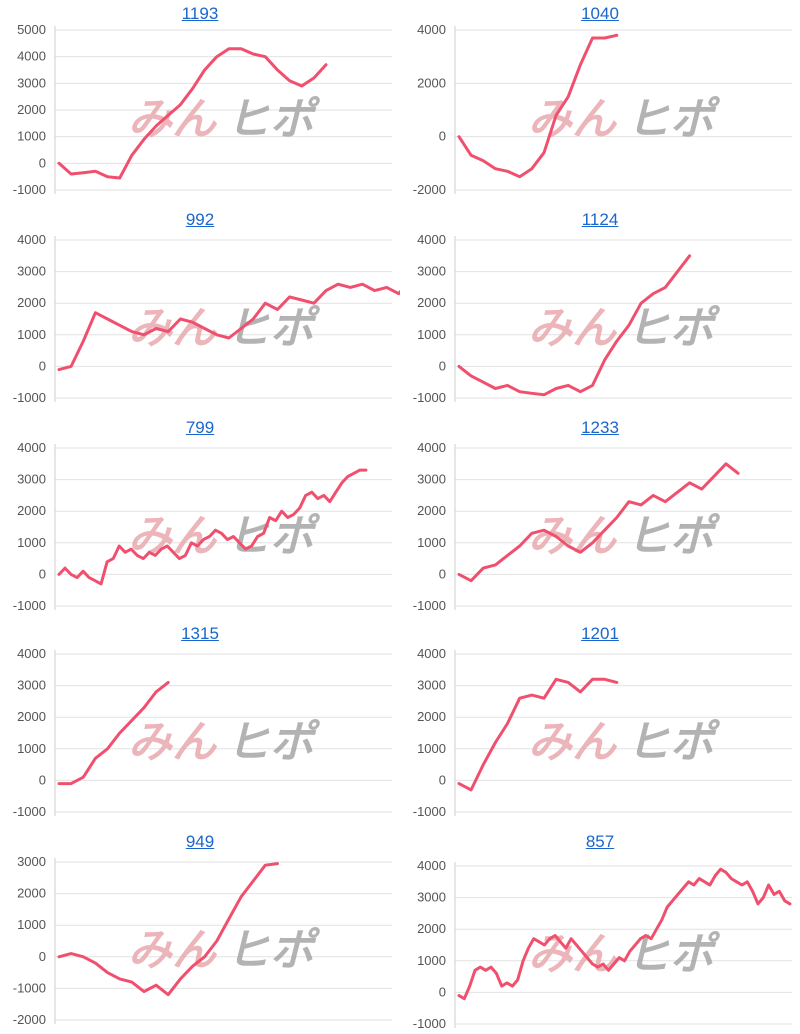  I want to click on chart-title-link: 1233, so click(600, 427).